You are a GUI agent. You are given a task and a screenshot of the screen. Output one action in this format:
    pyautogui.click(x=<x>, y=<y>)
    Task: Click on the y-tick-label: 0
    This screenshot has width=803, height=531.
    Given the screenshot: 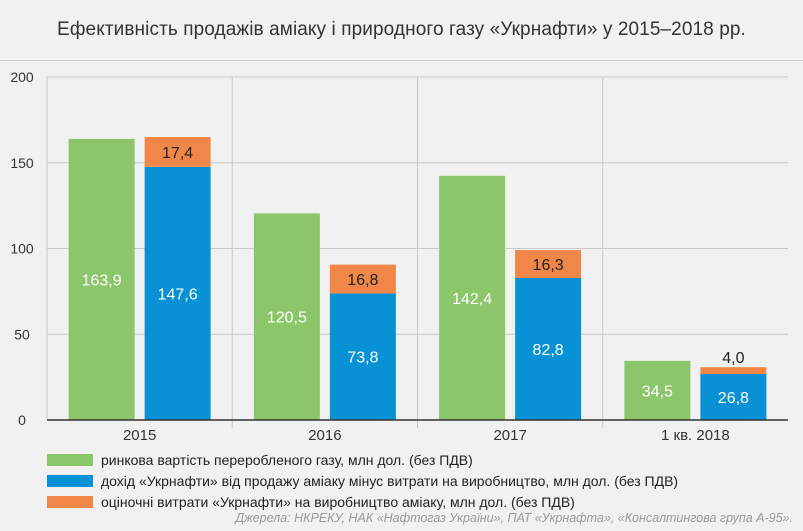 What is the action you would take?
    pyautogui.click(x=22, y=420)
    